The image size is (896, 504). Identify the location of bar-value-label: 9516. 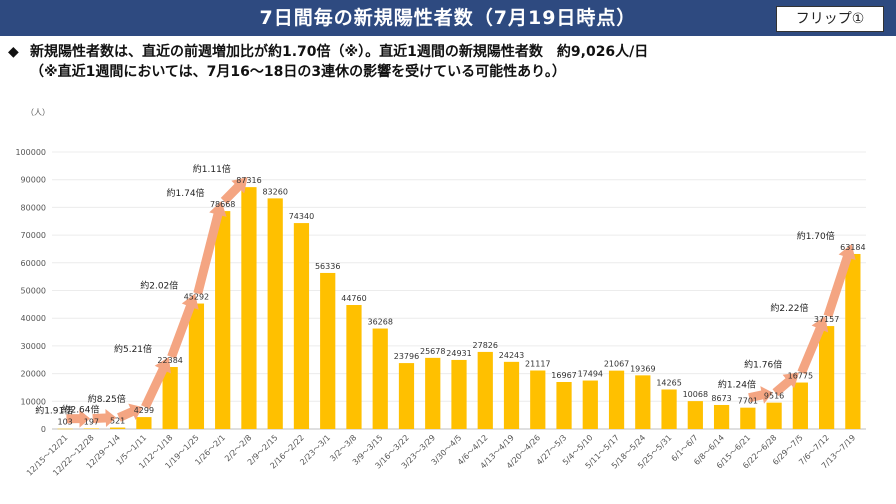
(774, 396).